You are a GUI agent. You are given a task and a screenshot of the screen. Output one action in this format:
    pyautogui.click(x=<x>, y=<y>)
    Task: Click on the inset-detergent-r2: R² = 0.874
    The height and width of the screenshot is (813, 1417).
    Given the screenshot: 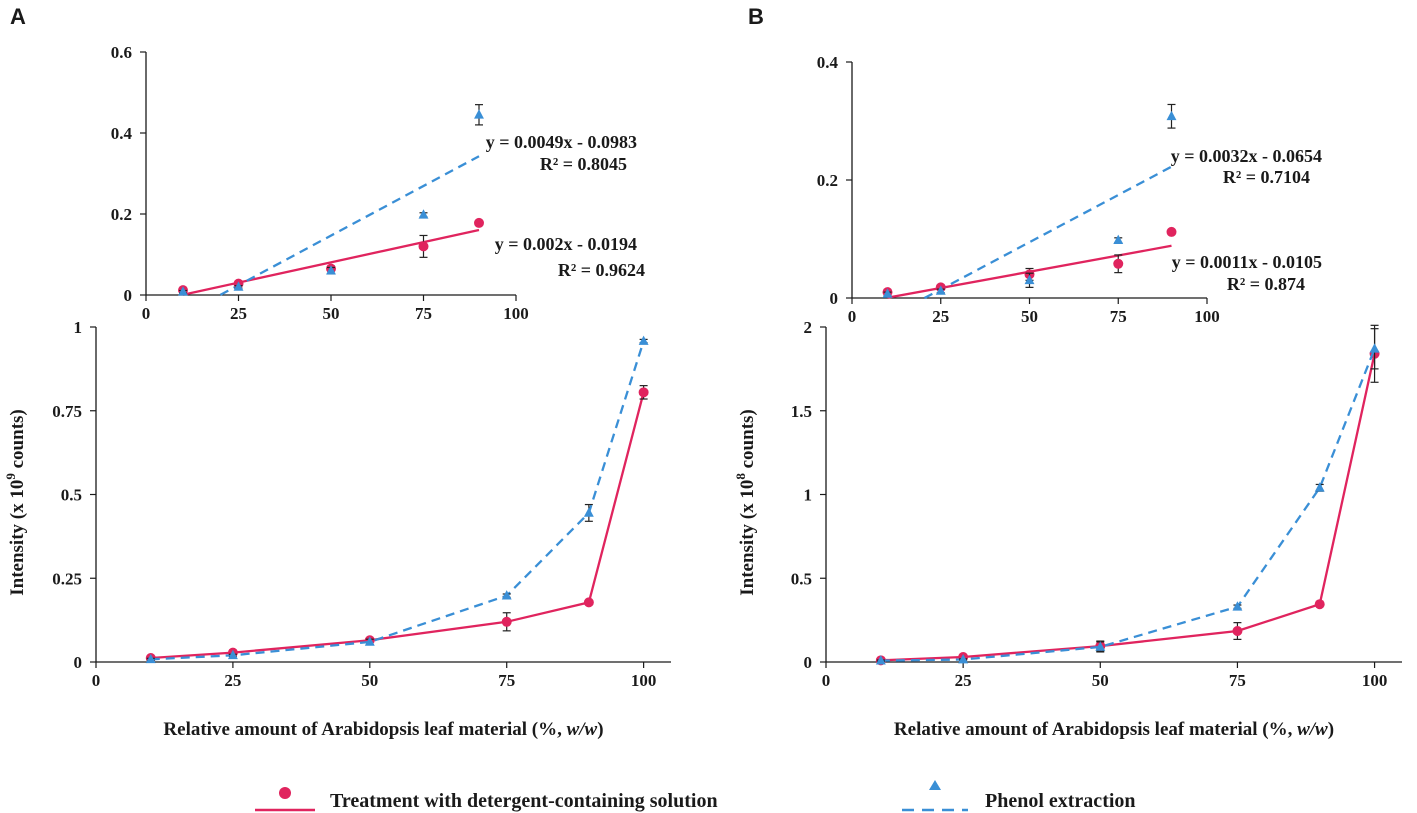 What is the action you would take?
    pyautogui.click(x=1266, y=284)
    